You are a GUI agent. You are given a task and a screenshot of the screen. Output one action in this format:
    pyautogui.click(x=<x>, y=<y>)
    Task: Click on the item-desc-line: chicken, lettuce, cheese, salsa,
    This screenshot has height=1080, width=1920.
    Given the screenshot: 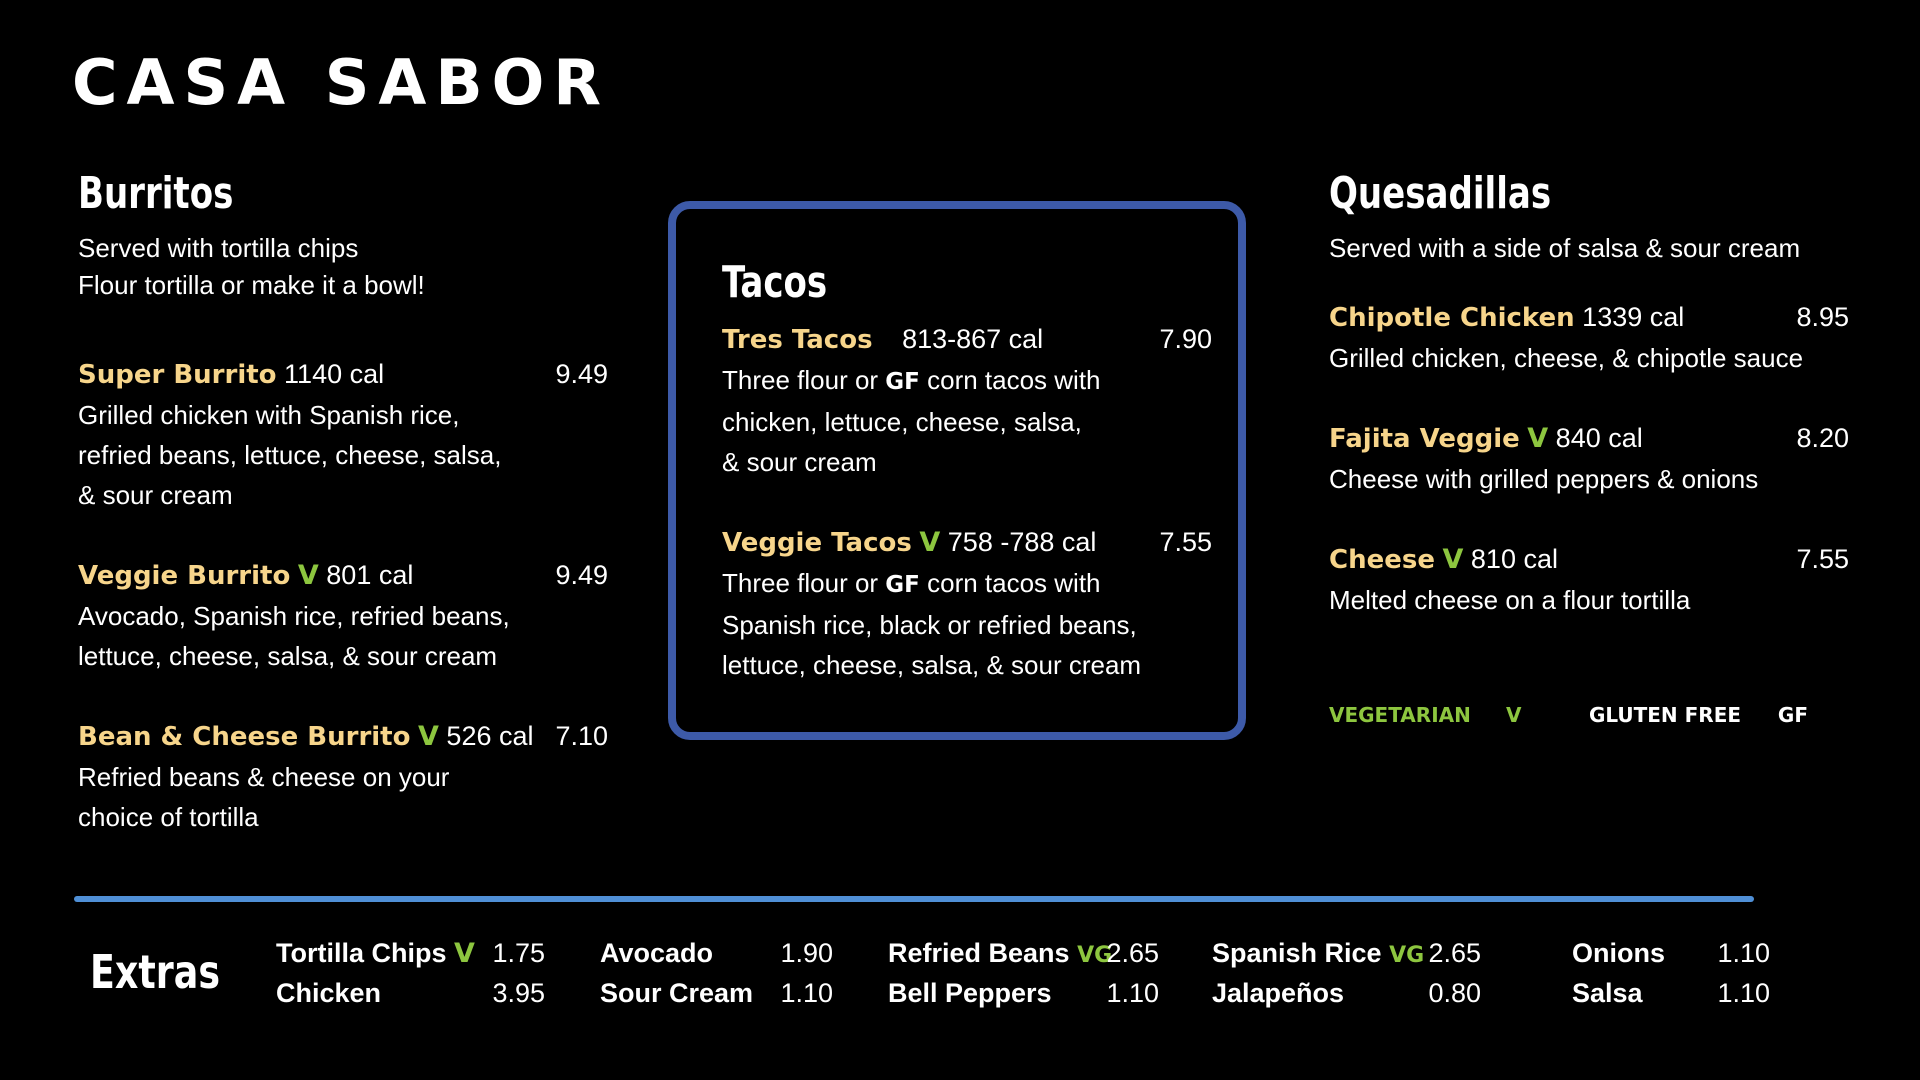 What is the action you would take?
    pyautogui.click(x=902, y=422)
    